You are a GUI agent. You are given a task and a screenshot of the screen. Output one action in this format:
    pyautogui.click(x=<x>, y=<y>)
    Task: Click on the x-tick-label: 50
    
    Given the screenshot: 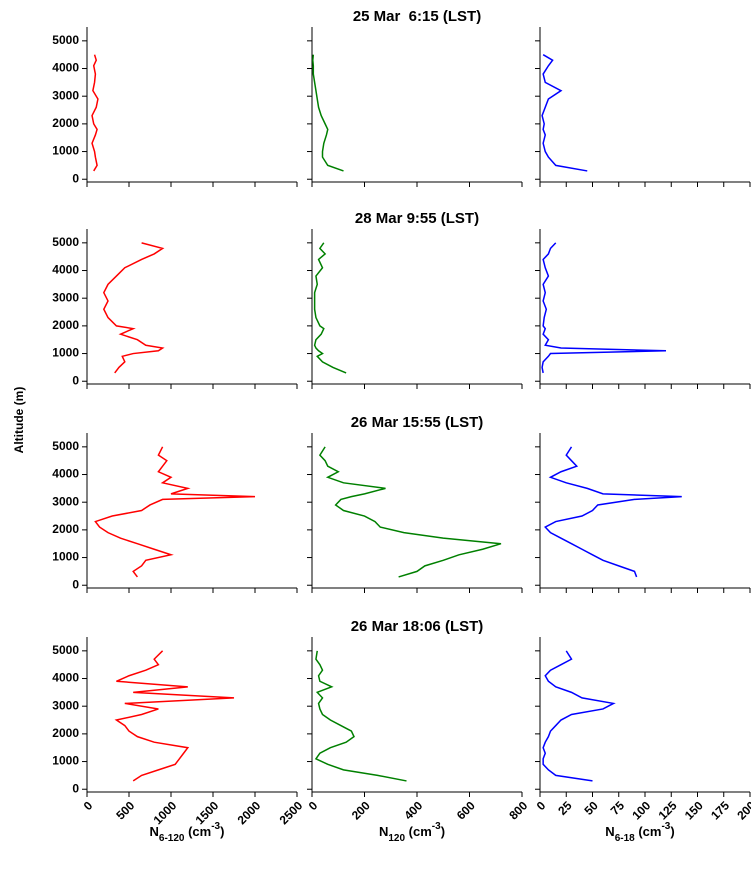 What is the action you would take?
    pyautogui.click(x=592, y=808)
    